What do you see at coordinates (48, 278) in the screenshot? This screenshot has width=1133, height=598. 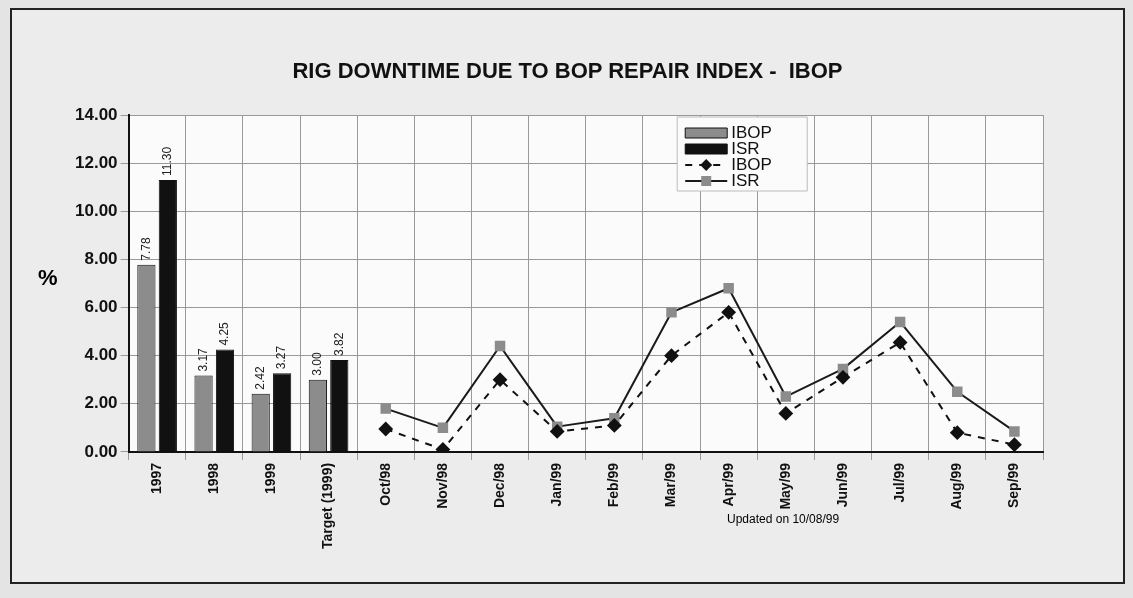 I see `y-axis-title: %` at bounding box center [48, 278].